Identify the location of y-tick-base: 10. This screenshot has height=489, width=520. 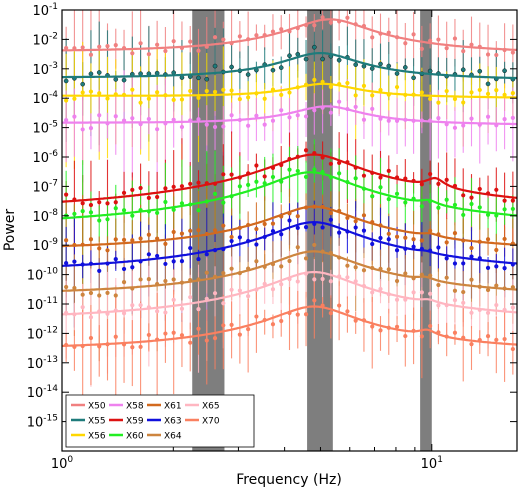
(35, 364).